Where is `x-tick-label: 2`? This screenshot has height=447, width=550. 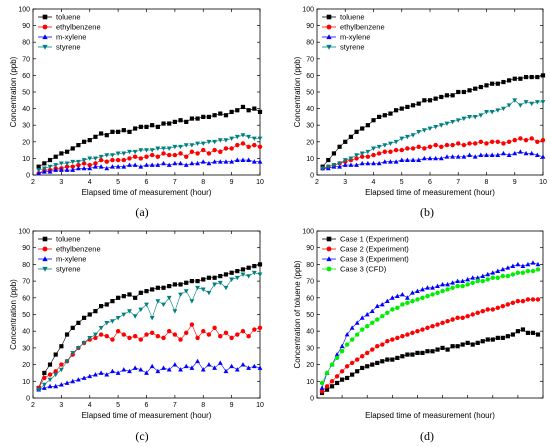
x-tick-label: 2 is located at coordinates (317, 182).